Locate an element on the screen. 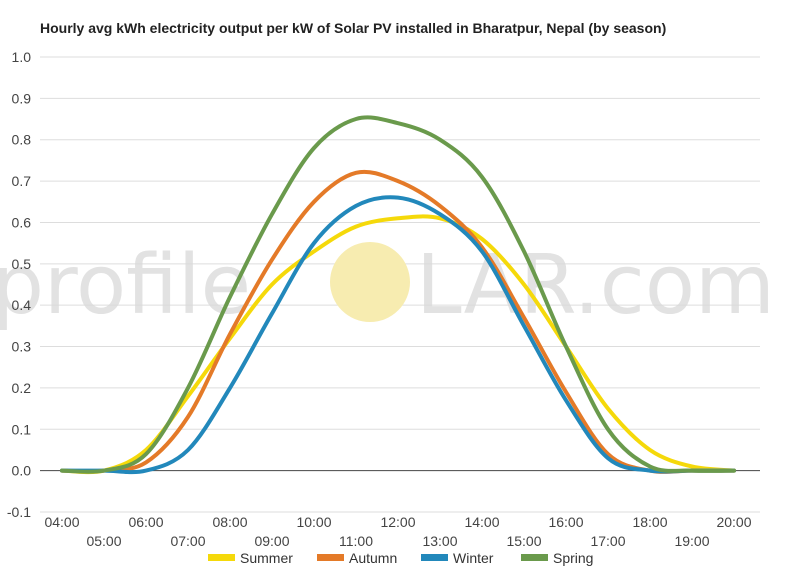  x-tick-label: 18:00 is located at coordinates (649, 522).